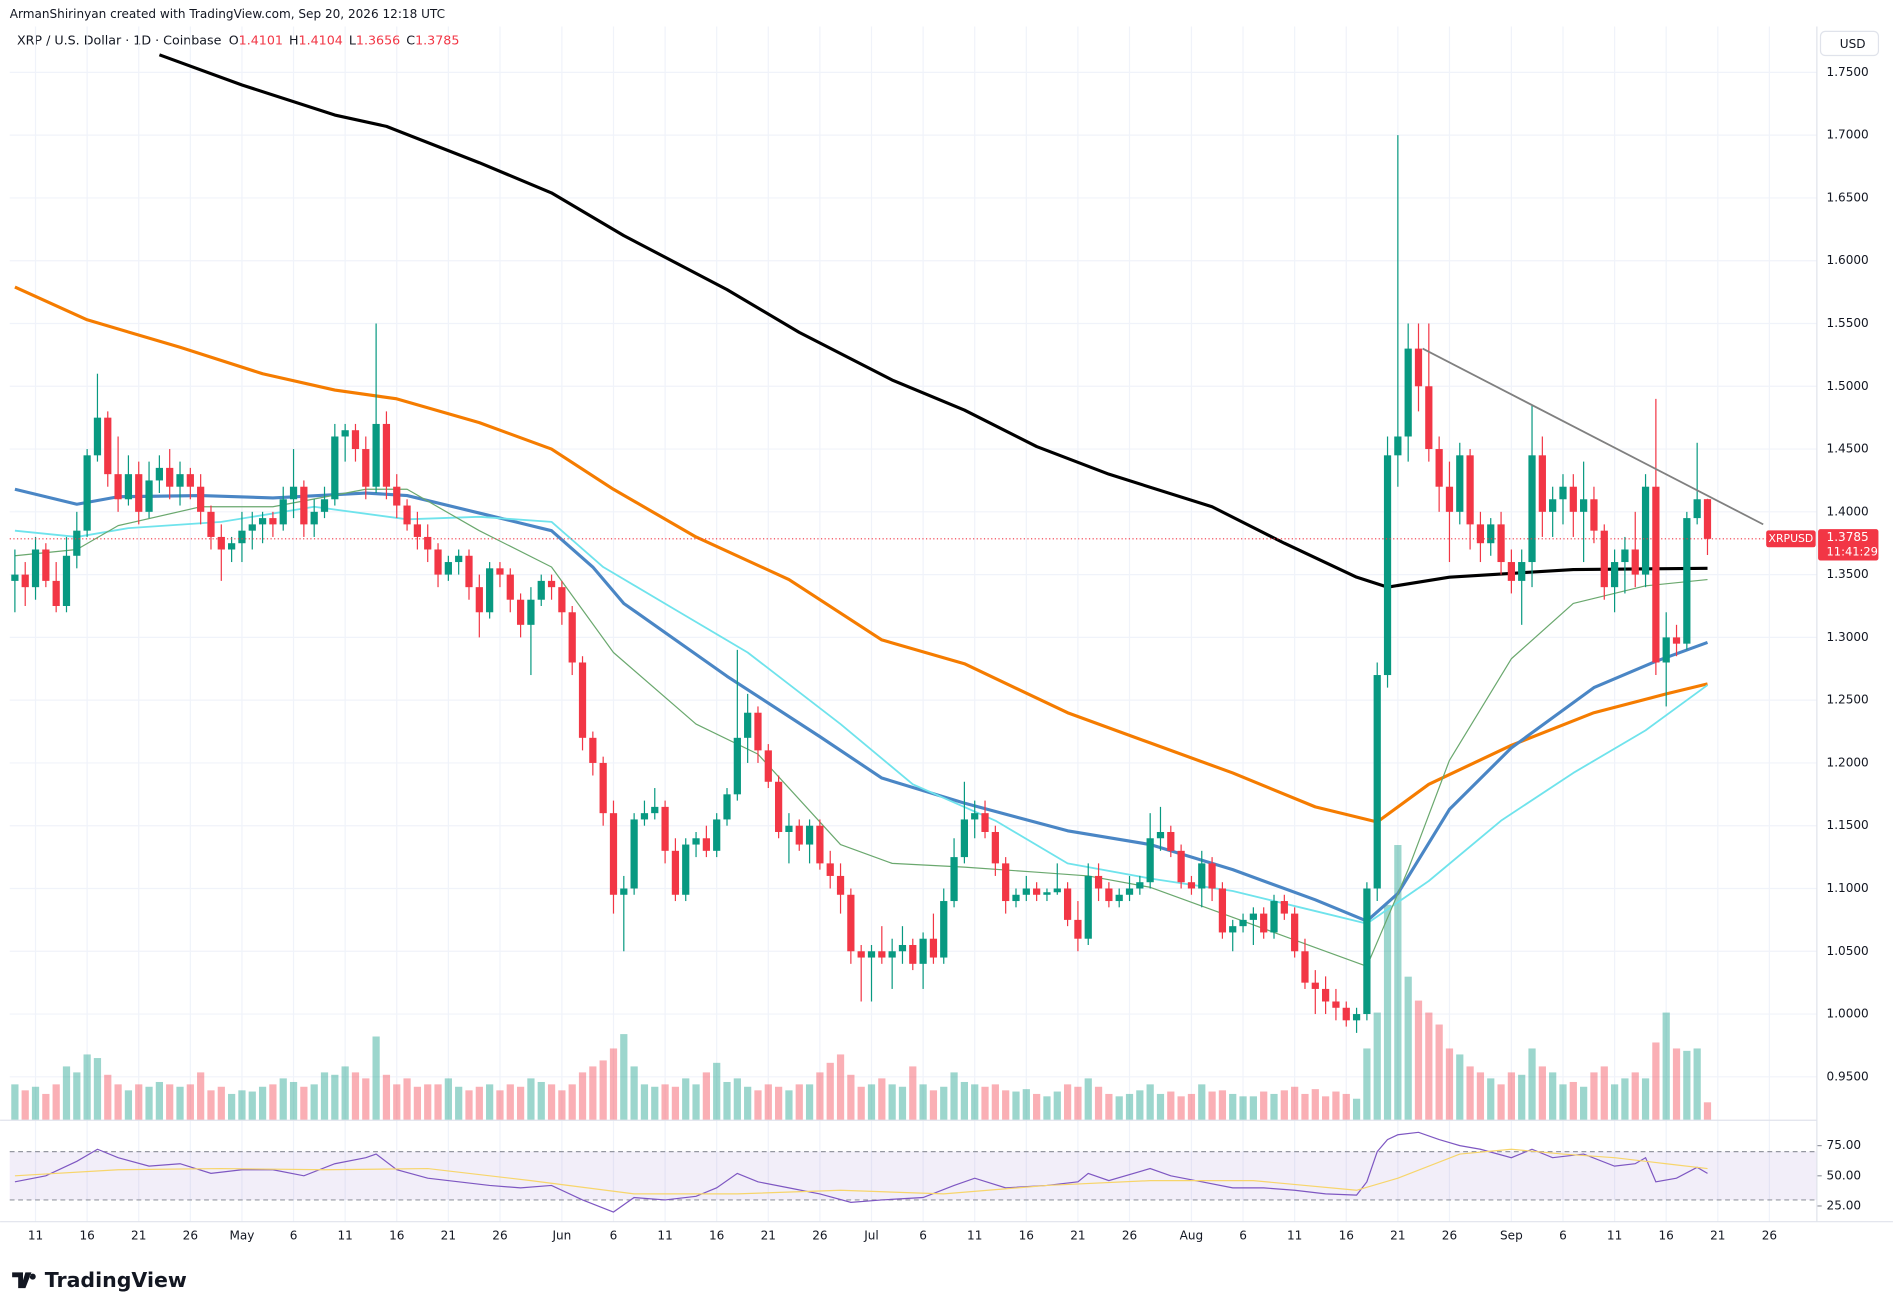 The height and width of the screenshot is (1311, 1893). I want to click on price-tag-value: 1.3785, so click(1848, 537).